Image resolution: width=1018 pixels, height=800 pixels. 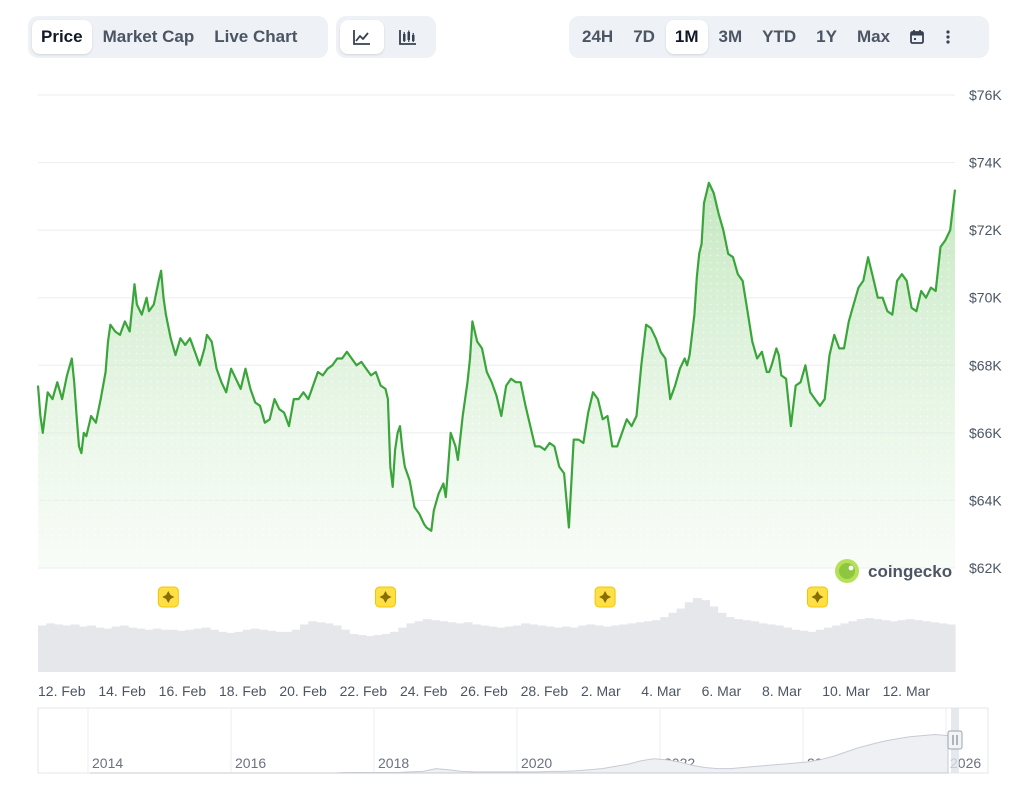 I want to click on x-tick-label: 14. Feb, so click(x=122, y=691).